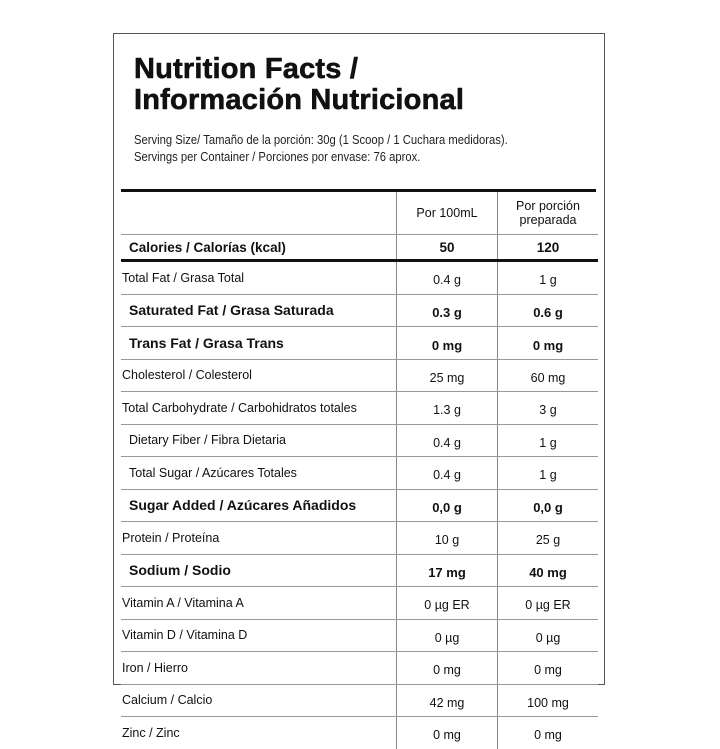 Image resolution: width=720 pixels, height=749 pixels. Describe the element at coordinates (246, 69) in the screenshot. I see `title-line-en: Nutrition Facts /` at that location.